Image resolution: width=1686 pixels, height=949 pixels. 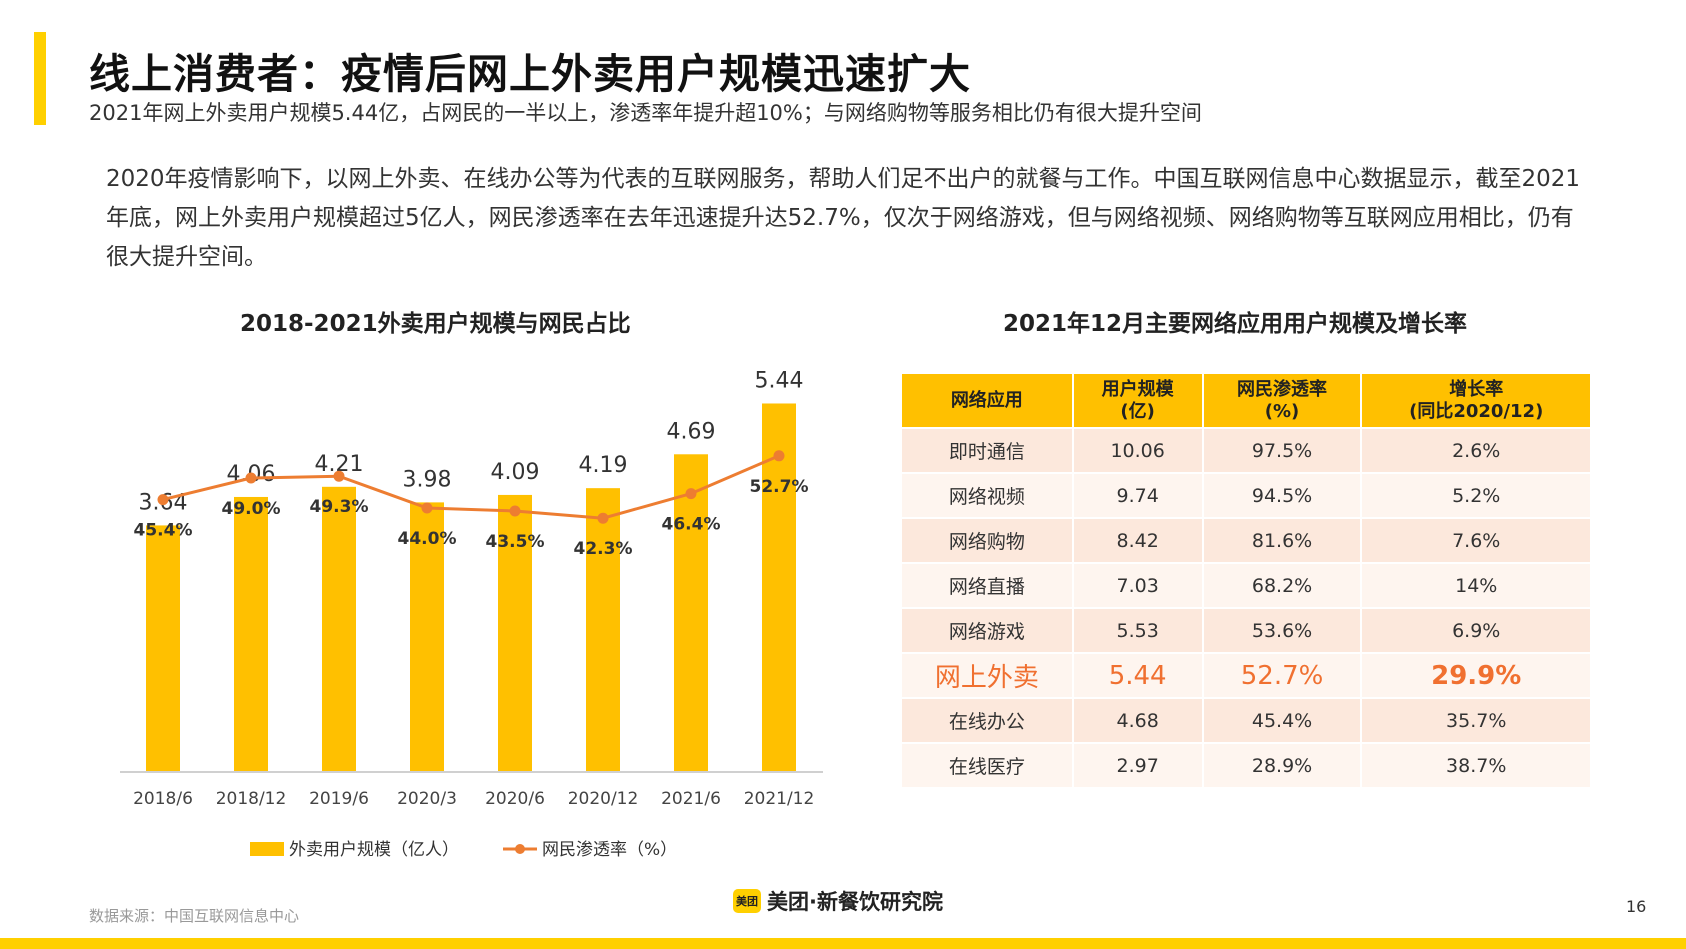 What do you see at coordinates (1282, 765) in the screenshot?
I see `table-cell: 28.9%` at bounding box center [1282, 765].